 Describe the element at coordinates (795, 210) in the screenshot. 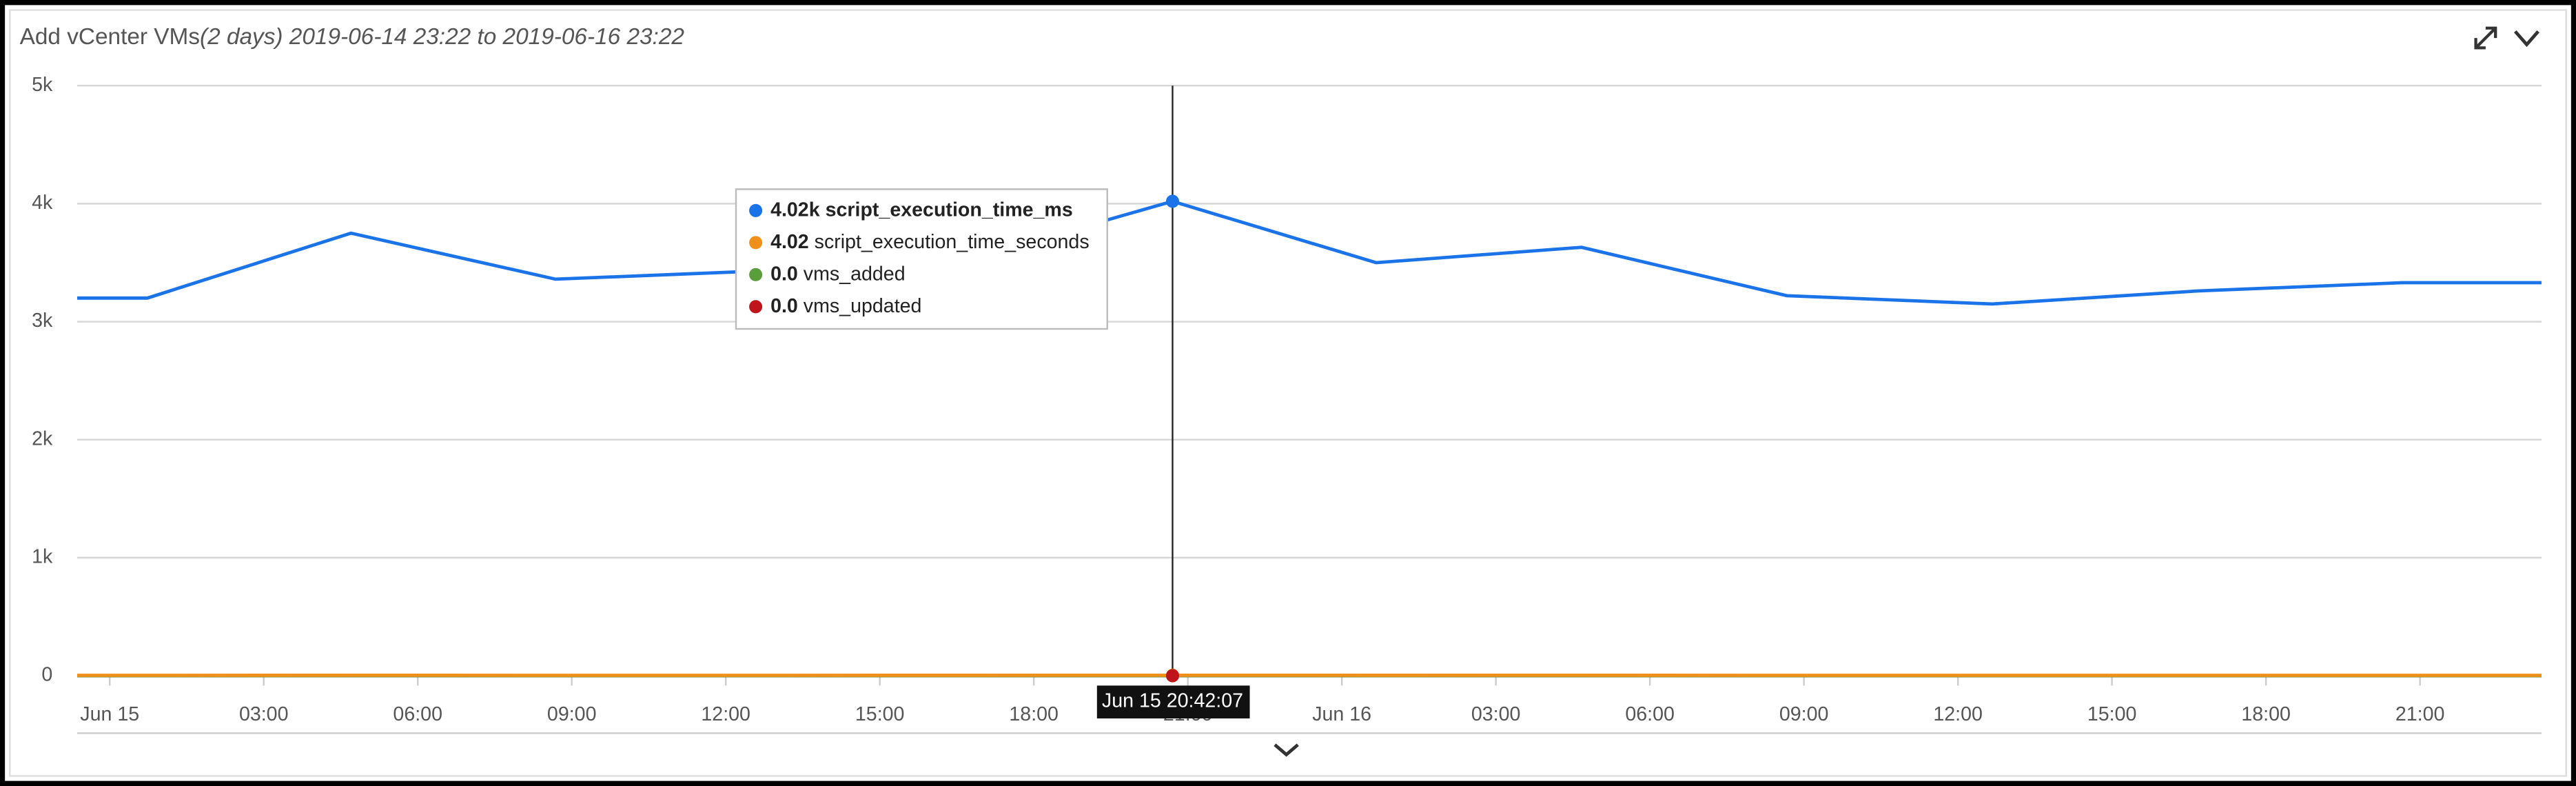

I see `tooltip-value: 4.02k` at that location.